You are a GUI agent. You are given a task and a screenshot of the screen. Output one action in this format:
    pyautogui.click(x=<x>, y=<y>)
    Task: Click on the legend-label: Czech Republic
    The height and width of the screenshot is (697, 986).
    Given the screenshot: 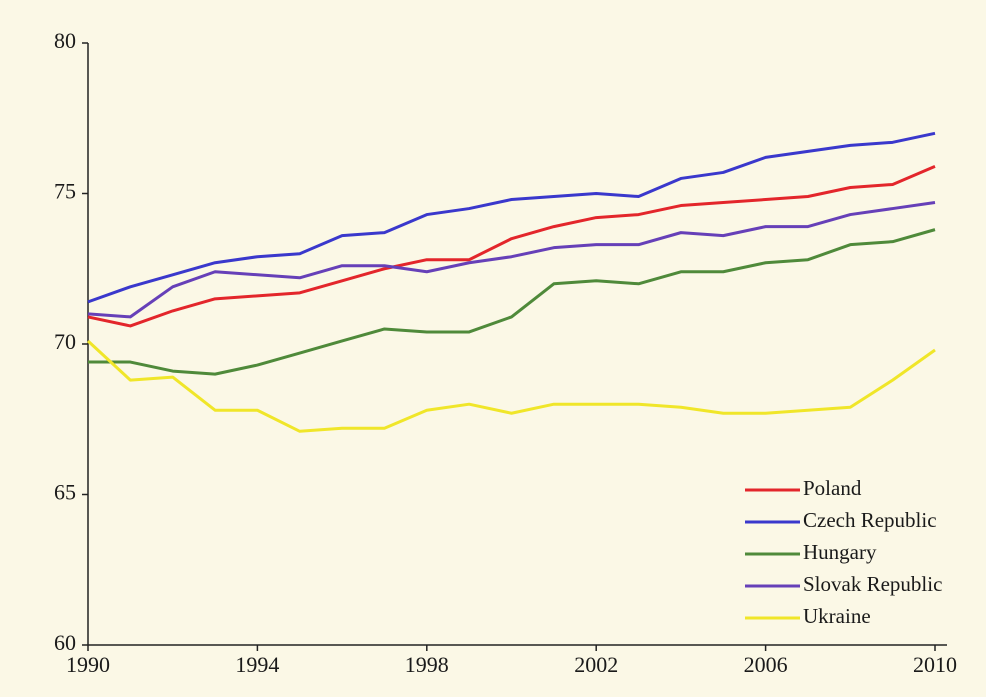 What is the action you would take?
    pyautogui.click(x=870, y=520)
    